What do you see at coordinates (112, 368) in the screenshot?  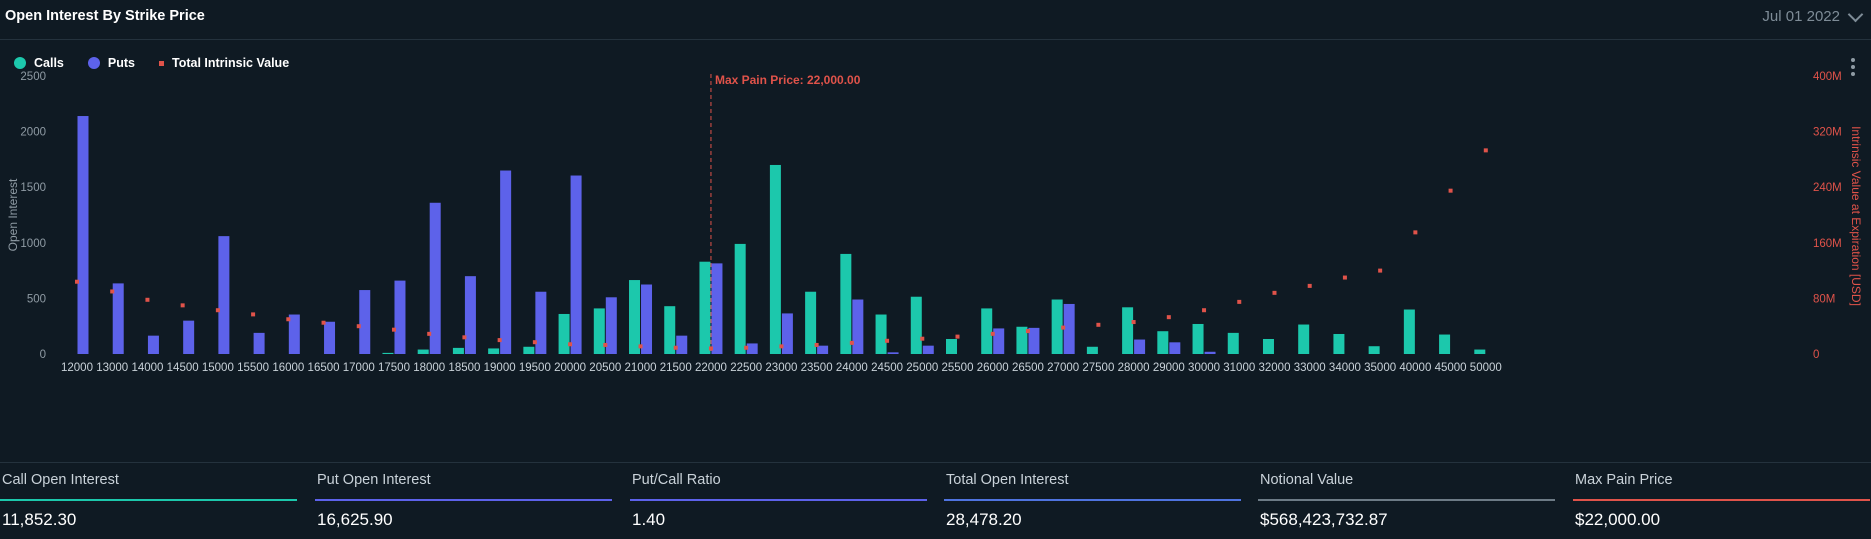 I see `x-tick-label: 13000` at bounding box center [112, 368].